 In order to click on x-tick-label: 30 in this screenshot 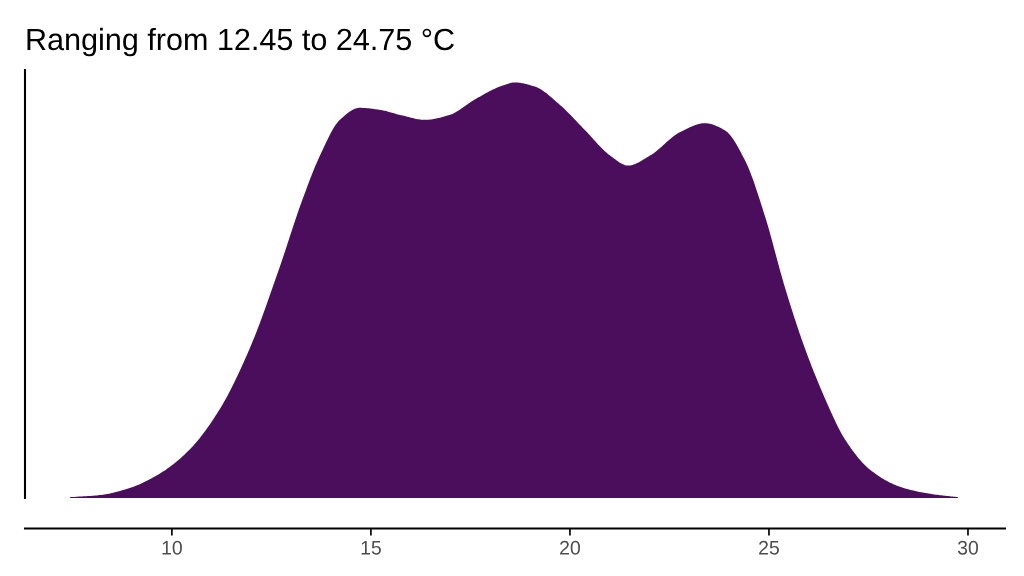, I will do `click(968, 547)`.